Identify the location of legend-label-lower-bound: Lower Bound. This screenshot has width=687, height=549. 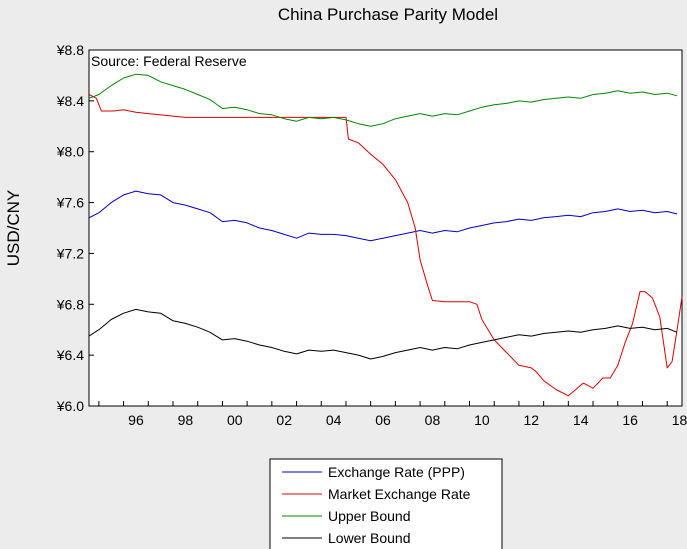
(369, 538).